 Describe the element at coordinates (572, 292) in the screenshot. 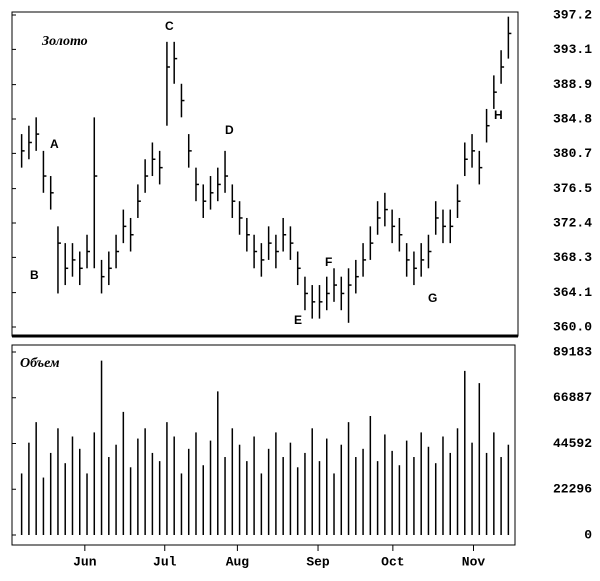

I see `y-tick-label: 364.1` at that location.